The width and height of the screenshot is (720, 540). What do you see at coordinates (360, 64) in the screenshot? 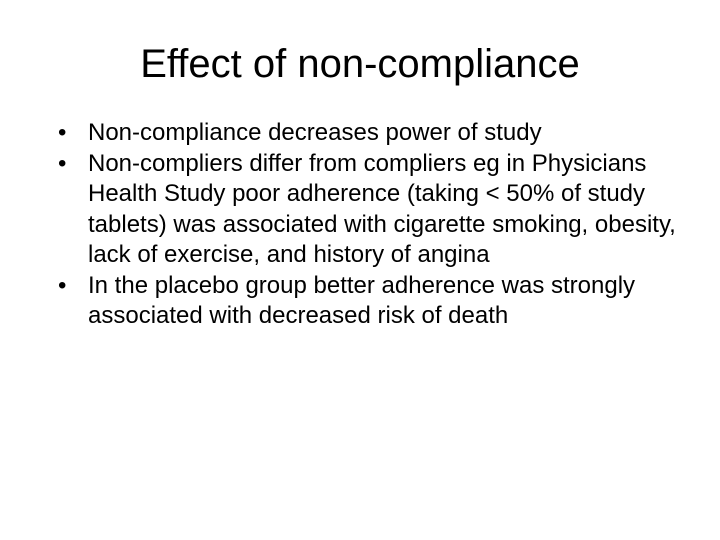
I see `slide-title: Effect of non-compliance` at bounding box center [360, 64].